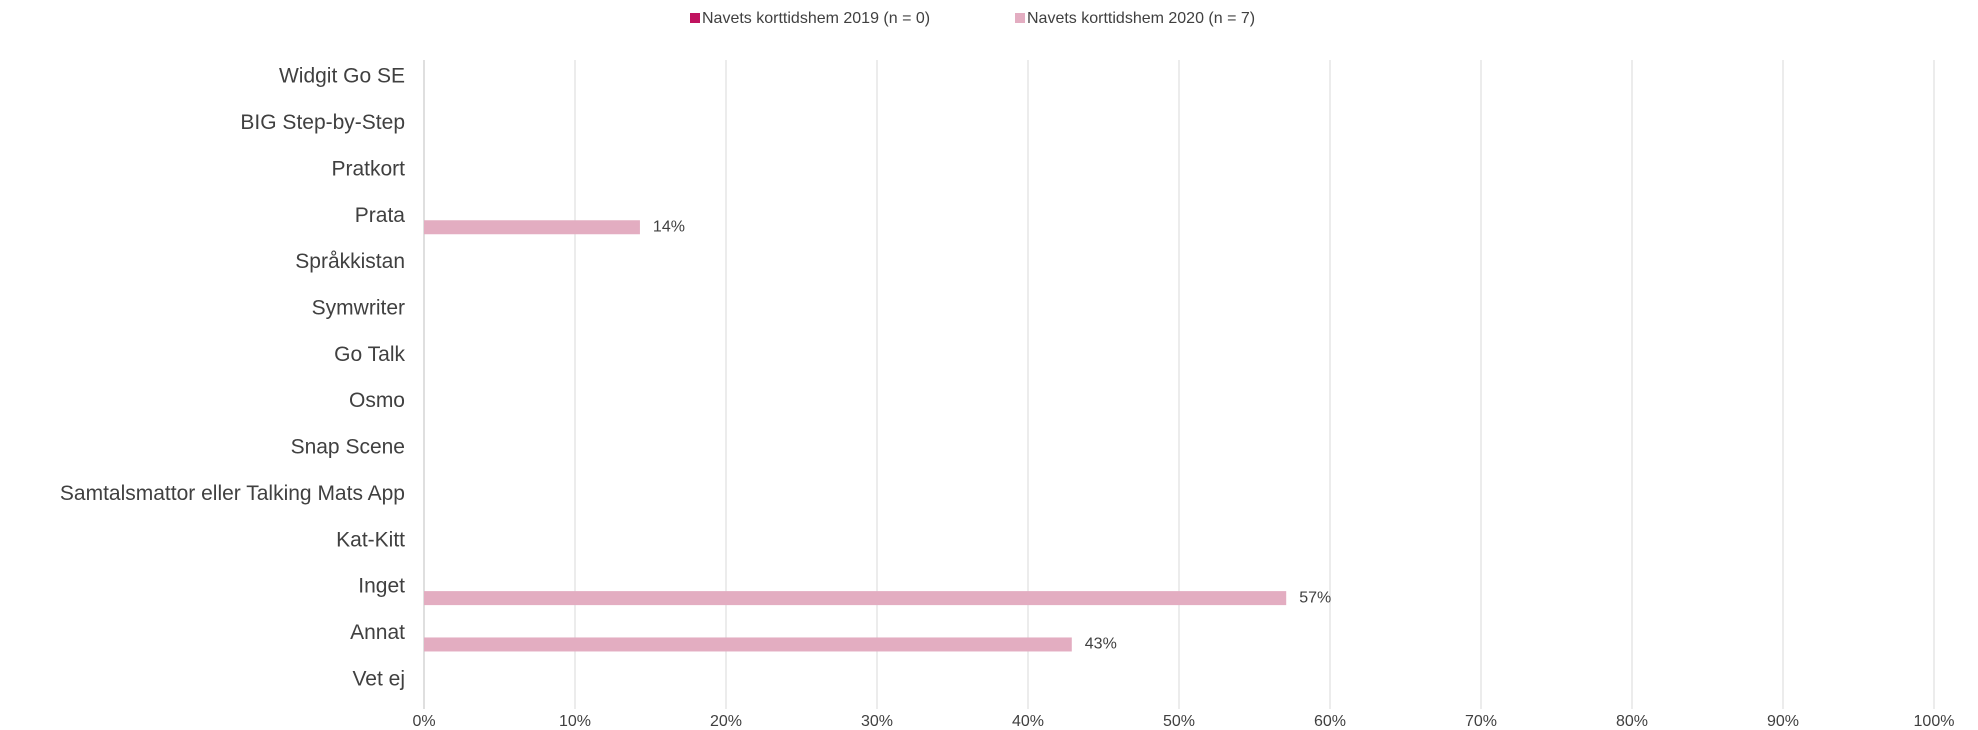 The height and width of the screenshot is (730, 1978). I want to click on y-tick-label: Widgit Go SE, so click(342, 76).